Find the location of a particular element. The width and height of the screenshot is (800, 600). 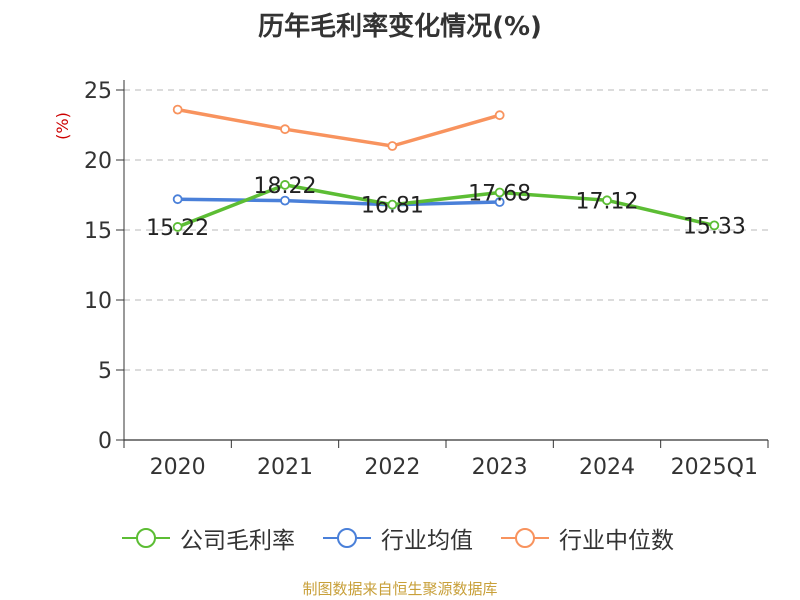

data-label: 15.33 is located at coordinates (714, 226).